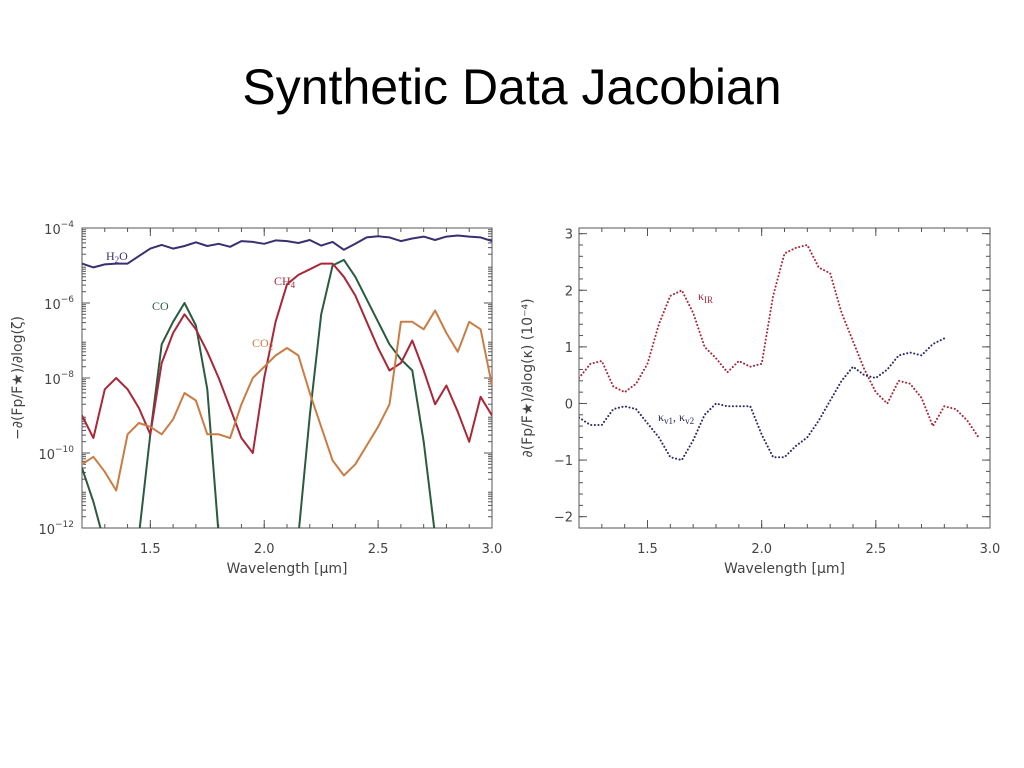 The height and width of the screenshot is (768, 1024). What do you see at coordinates (705, 297) in the screenshot?
I see `series-label-ir: κIR` at bounding box center [705, 297].